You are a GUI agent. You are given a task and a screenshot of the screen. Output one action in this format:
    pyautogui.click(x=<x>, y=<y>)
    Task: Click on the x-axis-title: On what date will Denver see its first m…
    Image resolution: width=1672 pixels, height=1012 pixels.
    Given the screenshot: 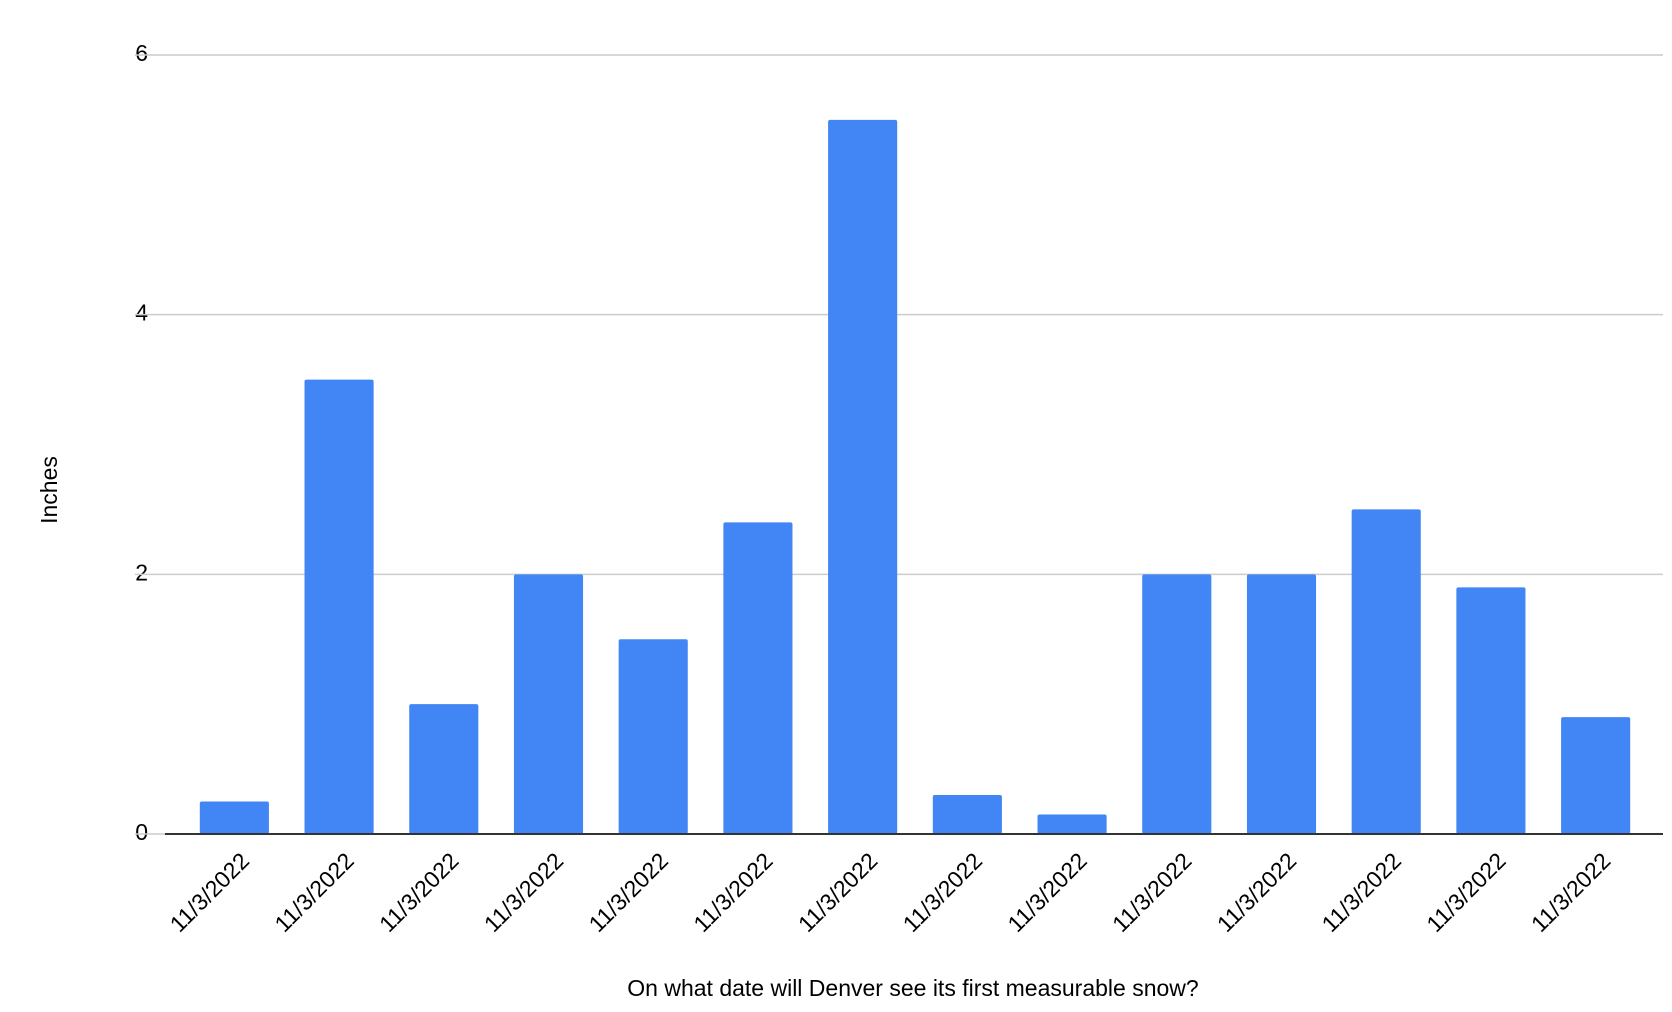 What is the action you would take?
    pyautogui.click(x=912, y=988)
    